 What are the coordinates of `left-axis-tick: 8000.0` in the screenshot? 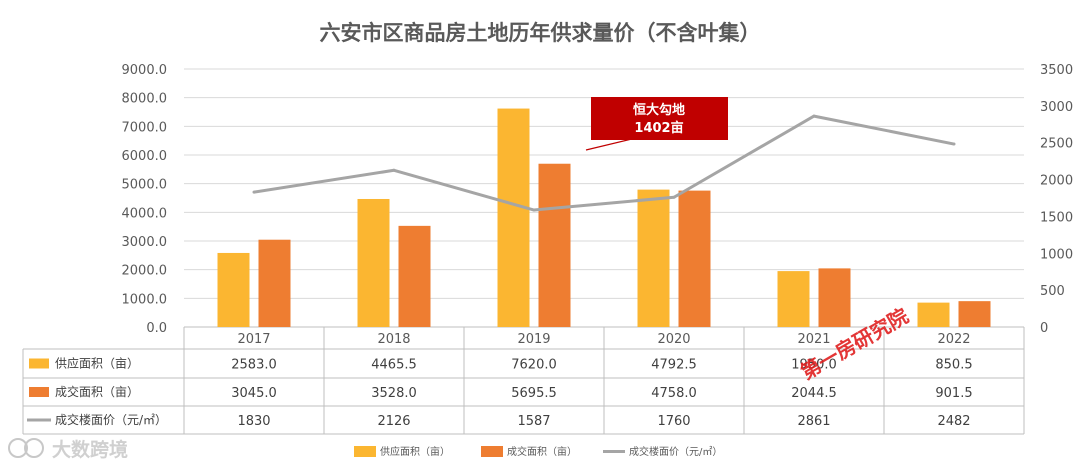 It's located at (145, 99).